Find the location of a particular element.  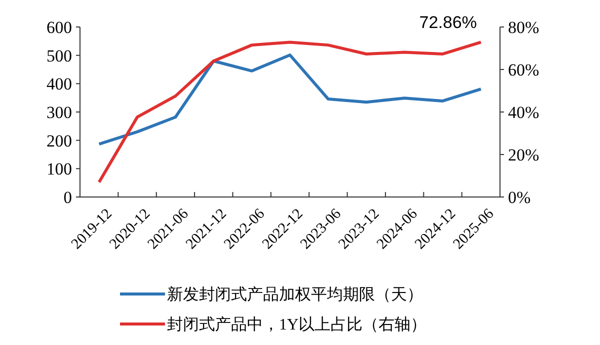

data-label: 72.86% is located at coordinates (448, 22).